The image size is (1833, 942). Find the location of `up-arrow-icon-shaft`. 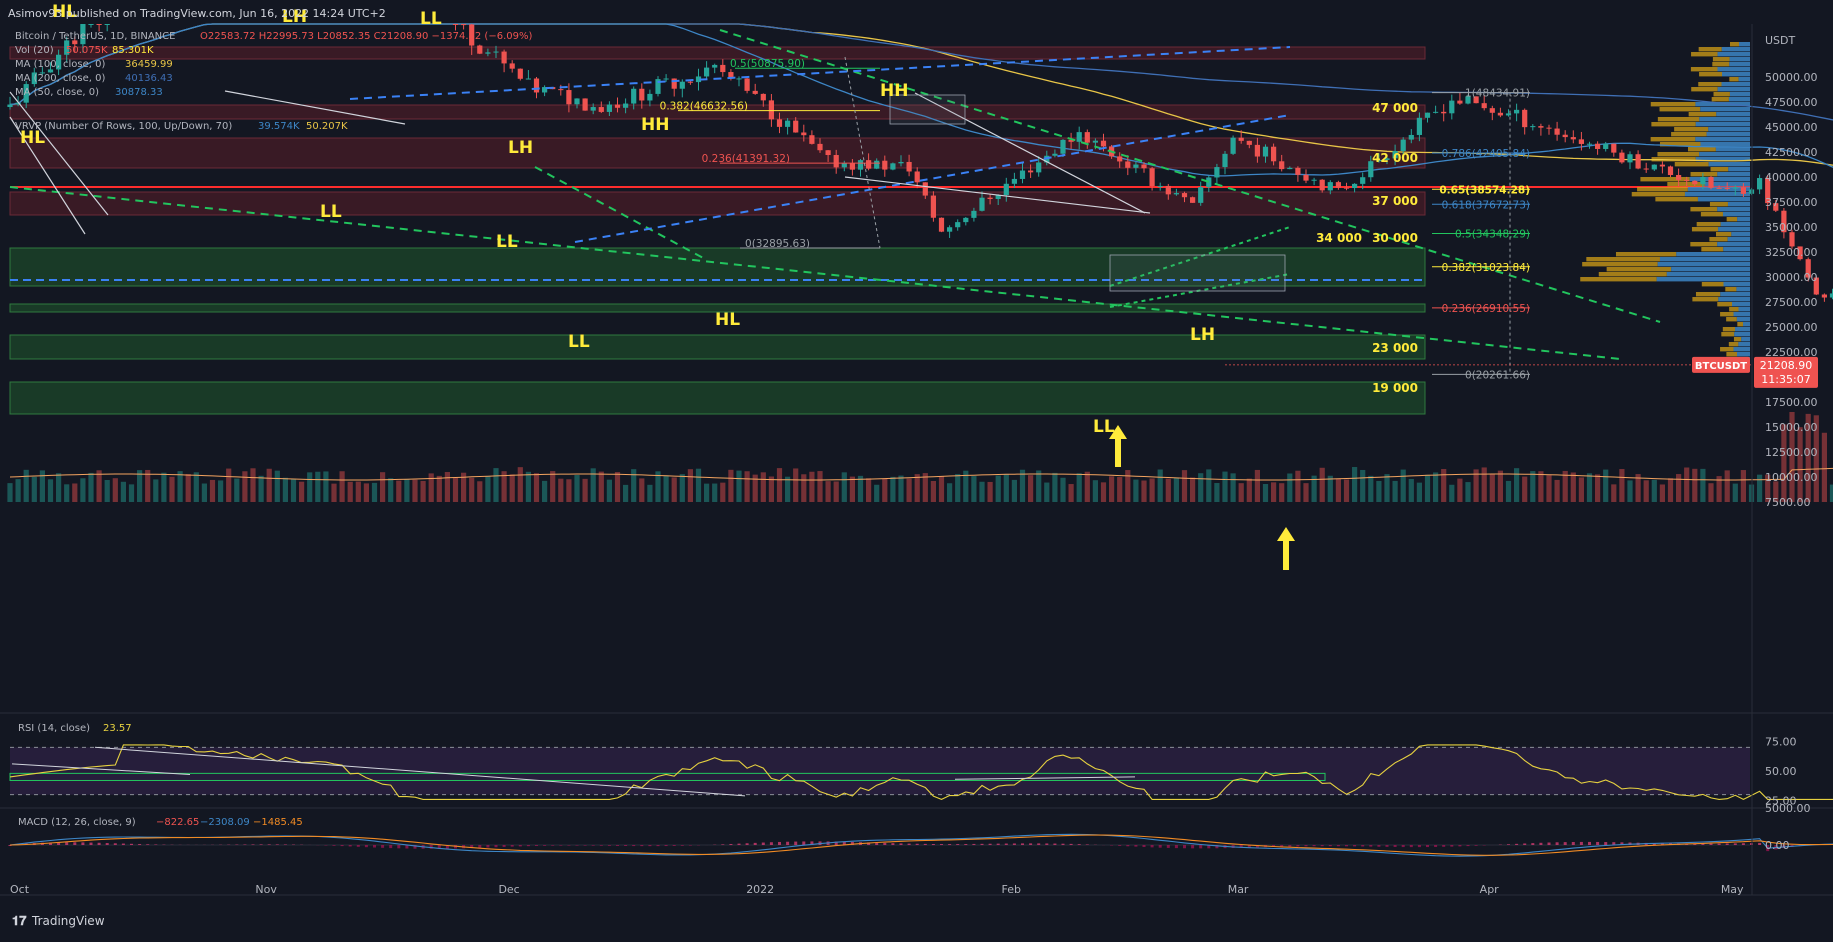

up-arrow-icon-shaft is located at coordinates (1118, 452).